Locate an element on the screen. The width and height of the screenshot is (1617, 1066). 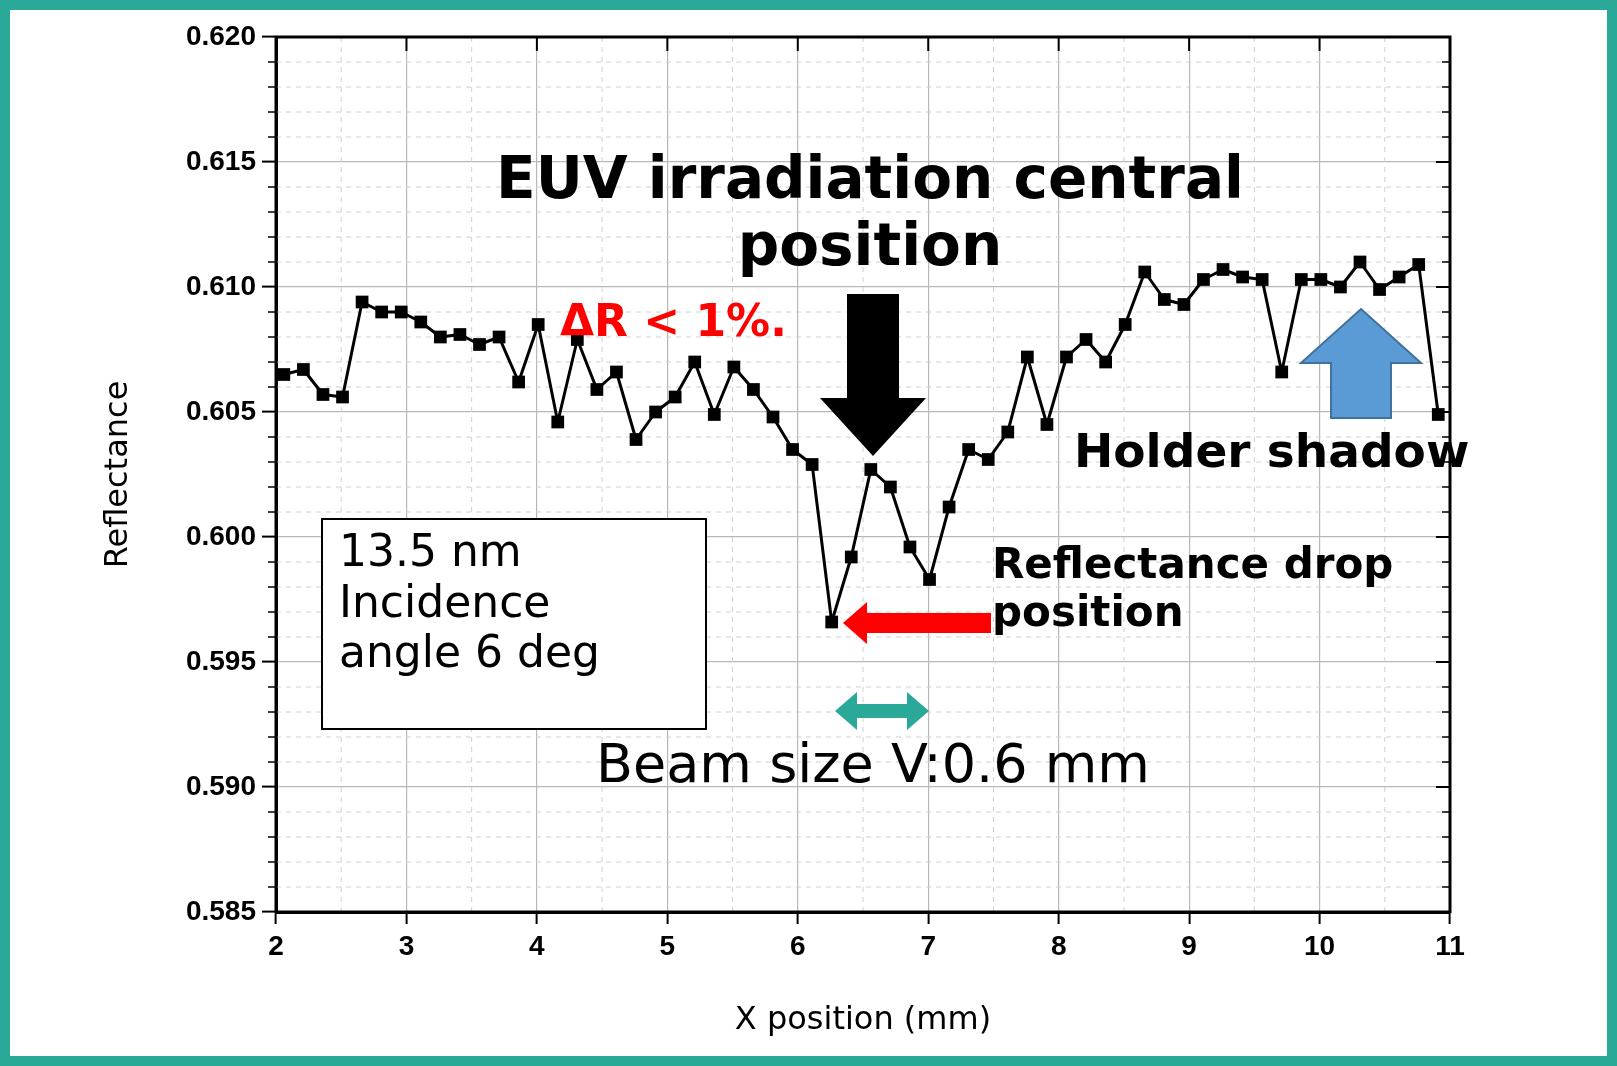
y-tick-label: 0.605 is located at coordinates (220, 410).